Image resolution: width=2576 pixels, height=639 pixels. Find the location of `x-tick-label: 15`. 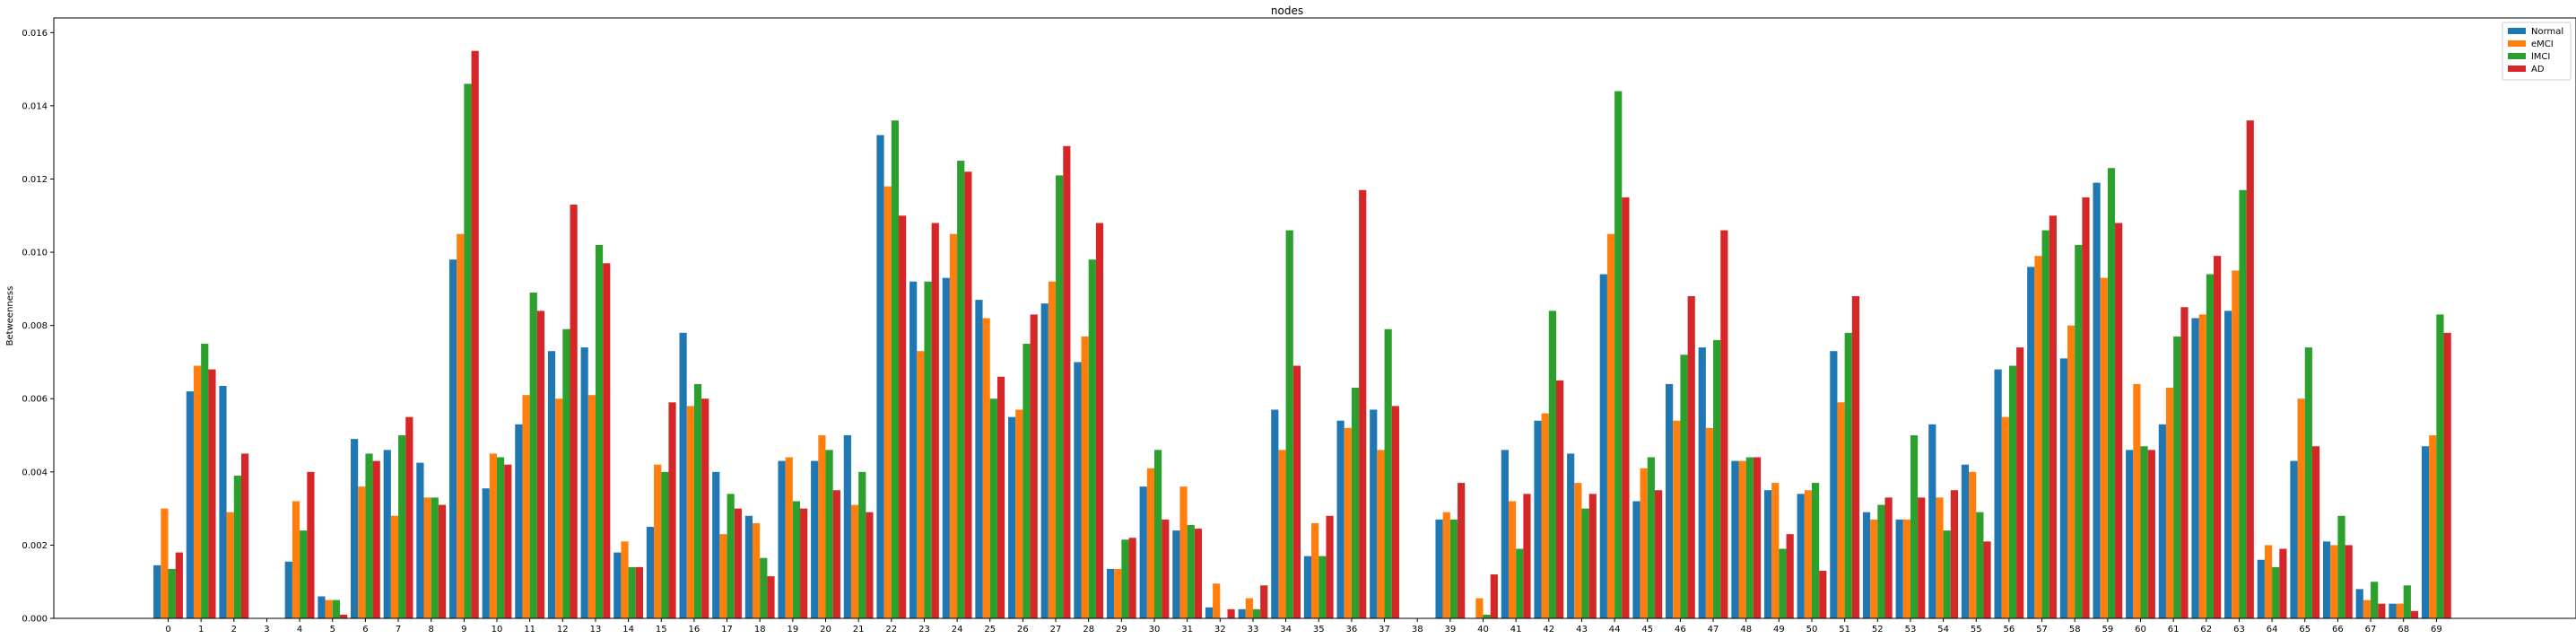

x-tick-label: 15 is located at coordinates (661, 630).